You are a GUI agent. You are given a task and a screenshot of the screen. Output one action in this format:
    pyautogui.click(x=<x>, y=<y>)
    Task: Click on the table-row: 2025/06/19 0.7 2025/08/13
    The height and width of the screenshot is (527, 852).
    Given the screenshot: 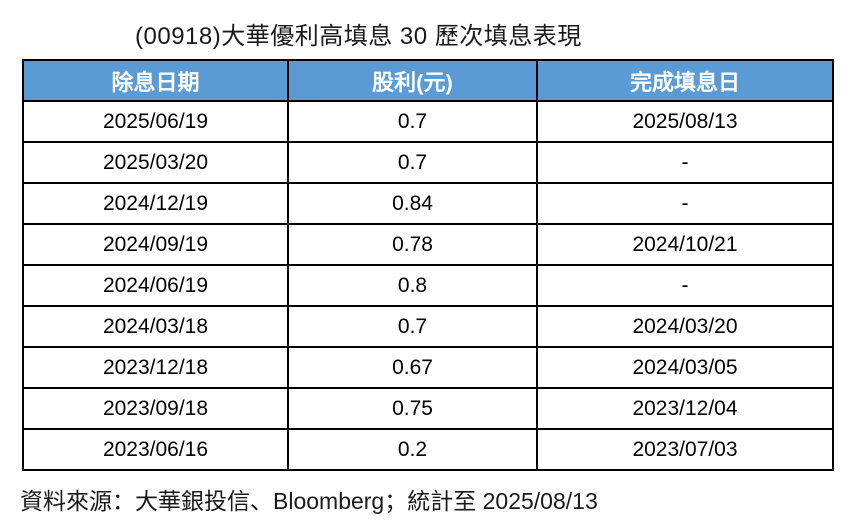 What is the action you would take?
    pyautogui.click(x=428, y=121)
    